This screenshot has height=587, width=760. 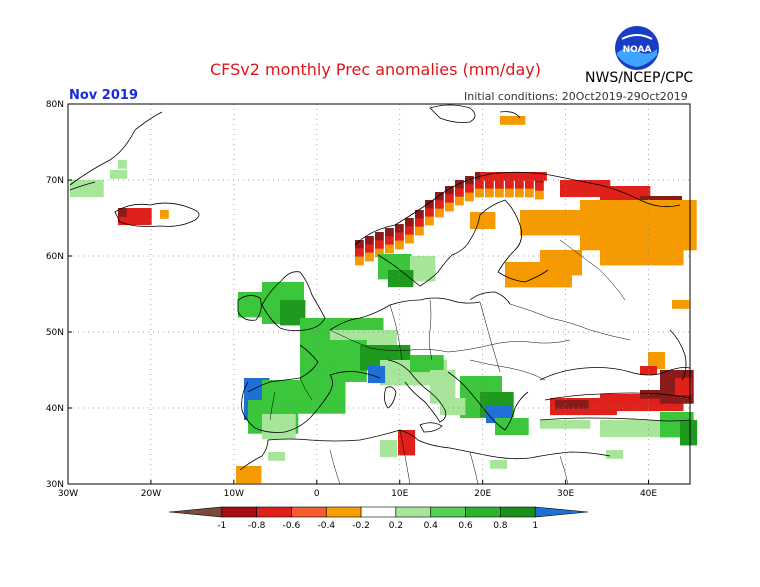 What do you see at coordinates (317, 494) in the screenshot?
I see `lon-label: 0` at bounding box center [317, 494].